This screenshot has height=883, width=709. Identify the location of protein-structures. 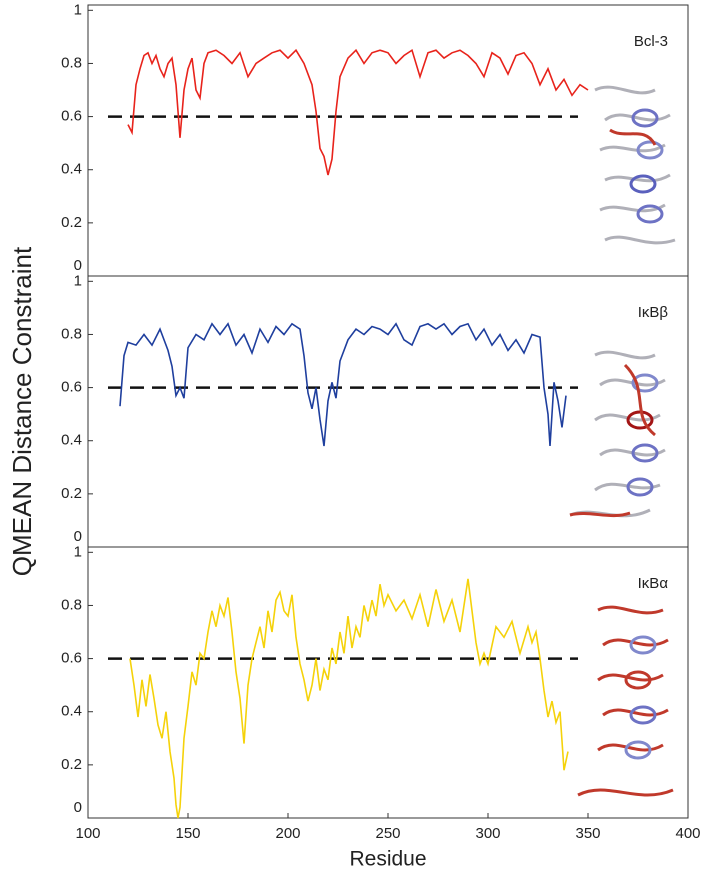
(622, 441).